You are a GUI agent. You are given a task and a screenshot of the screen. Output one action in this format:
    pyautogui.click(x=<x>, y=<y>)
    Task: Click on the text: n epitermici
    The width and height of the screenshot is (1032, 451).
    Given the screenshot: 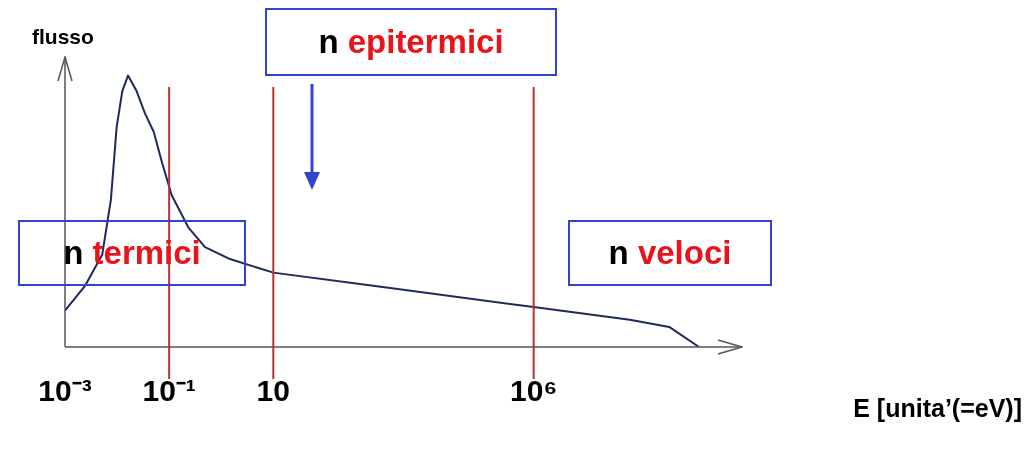 What is the action you would take?
    pyautogui.click(x=411, y=42)
    